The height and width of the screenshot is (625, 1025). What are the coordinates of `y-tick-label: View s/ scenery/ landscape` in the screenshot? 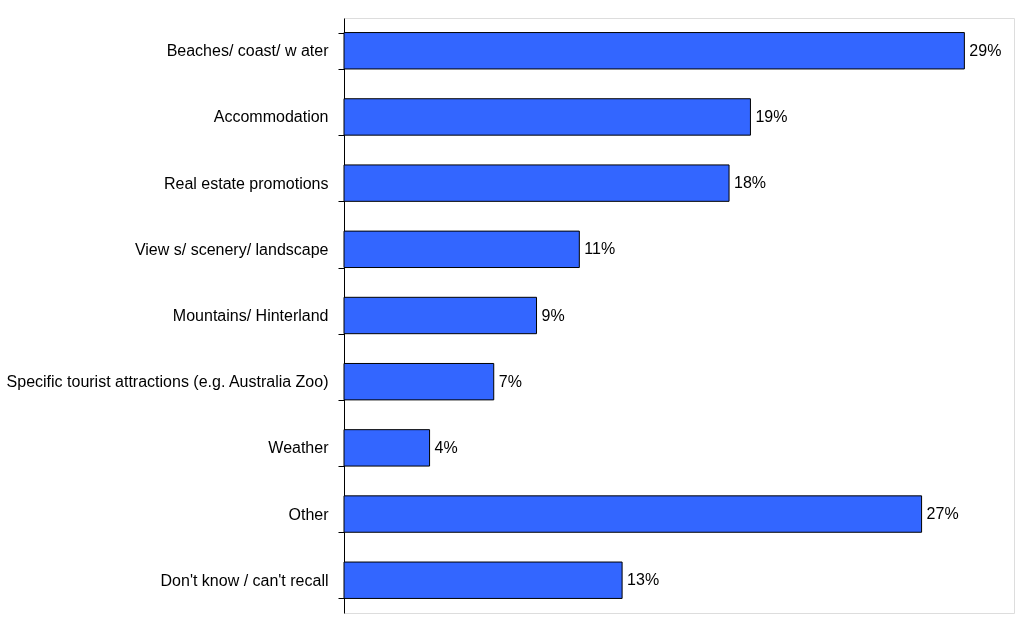 It's located at (231, 249).